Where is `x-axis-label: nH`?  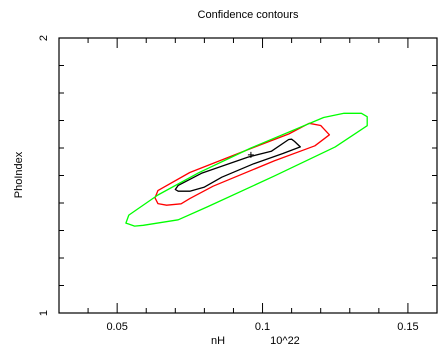
x-axis-label: nH is located at coordinates (218, 341).